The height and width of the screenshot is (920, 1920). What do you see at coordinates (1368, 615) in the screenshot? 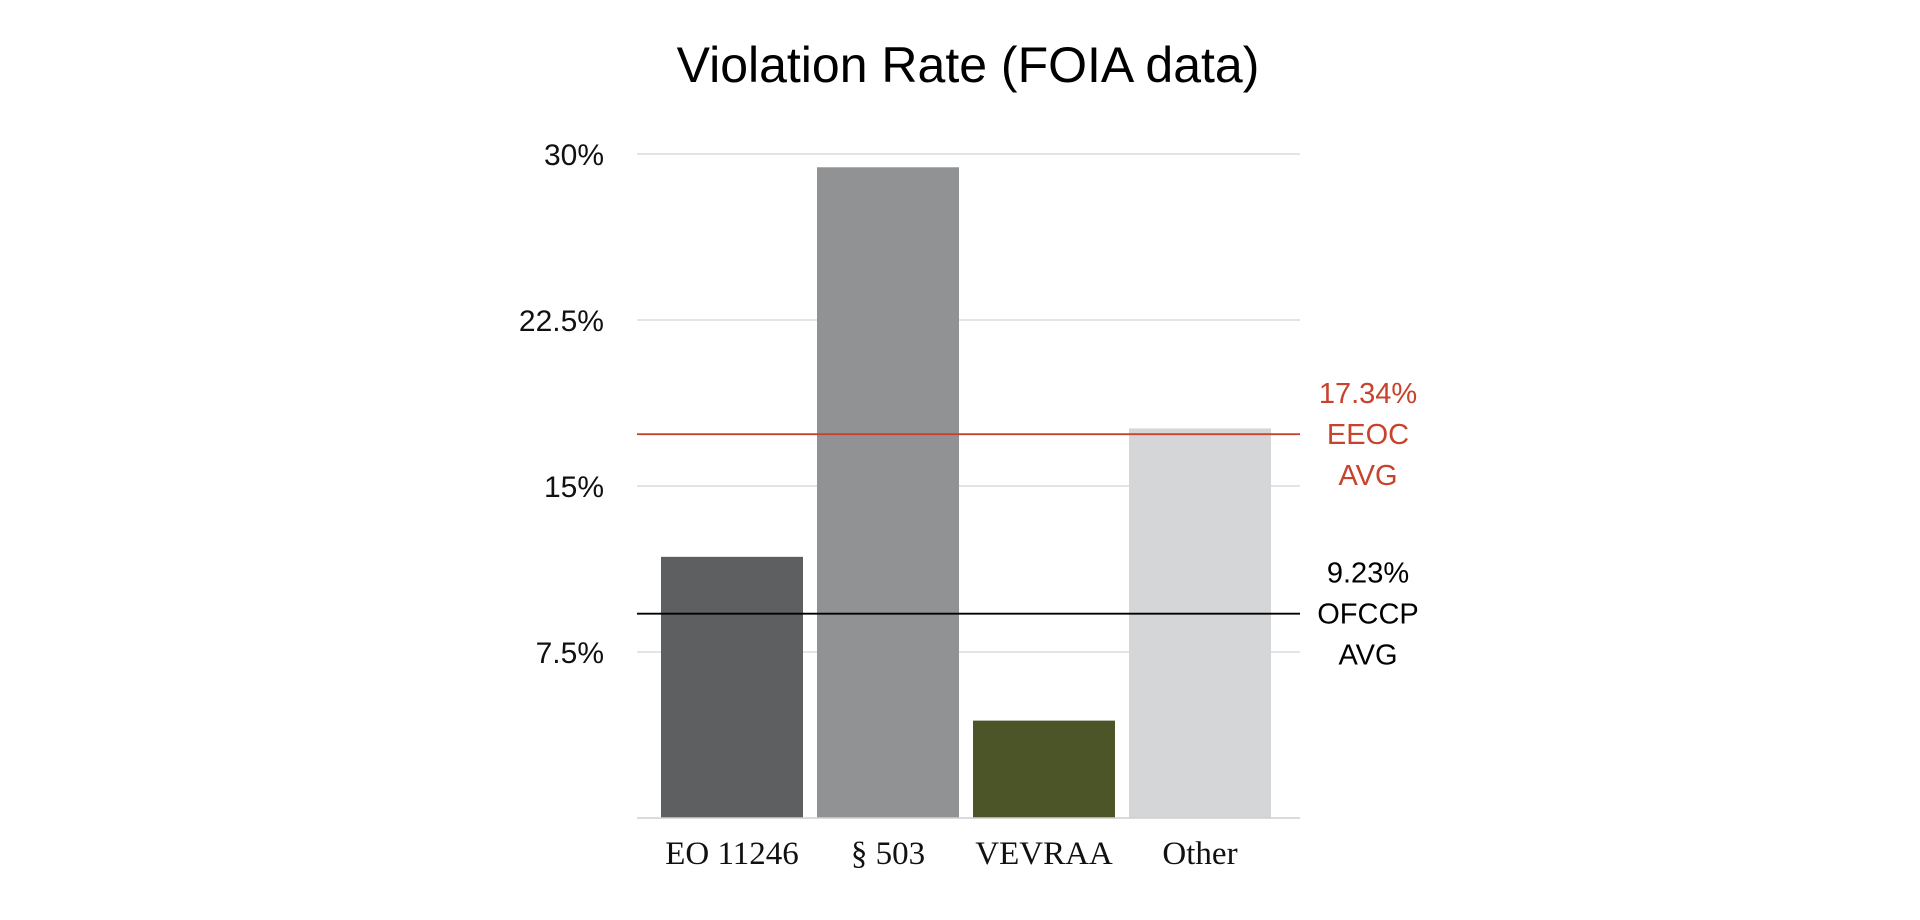
I see `reference-label-1-1: OFCCP` at bounding box center [1368, 615].